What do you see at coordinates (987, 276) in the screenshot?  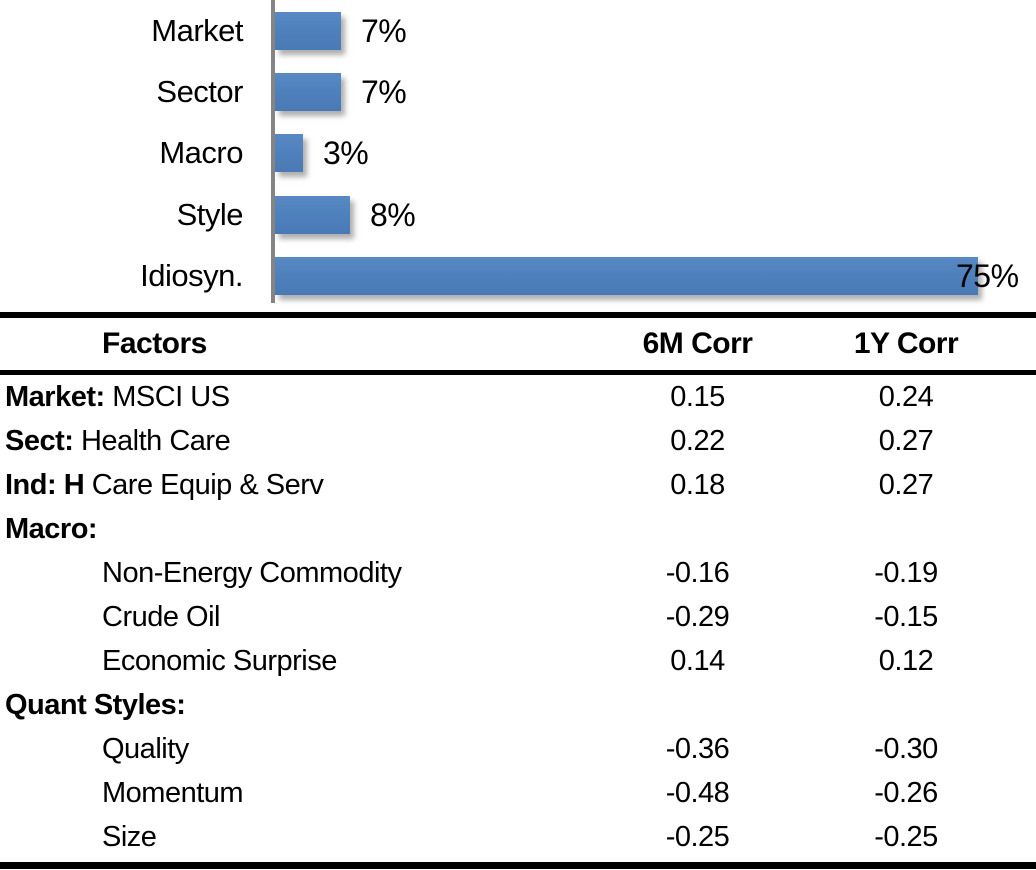 I see `bar-value-label: 75%` at bounding box center [987, 276].